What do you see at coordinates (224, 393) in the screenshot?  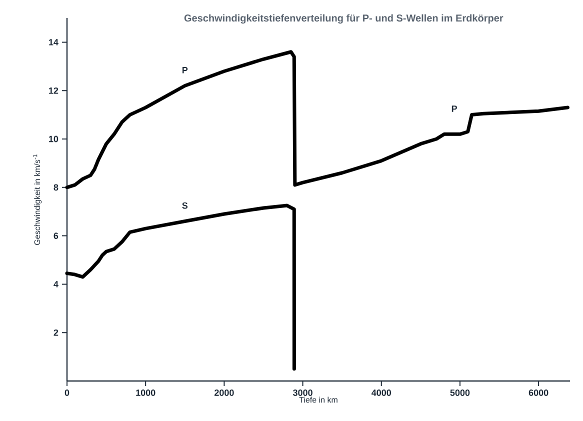 I see `x-tick-label: 2000` at bounding box center [224, 393].